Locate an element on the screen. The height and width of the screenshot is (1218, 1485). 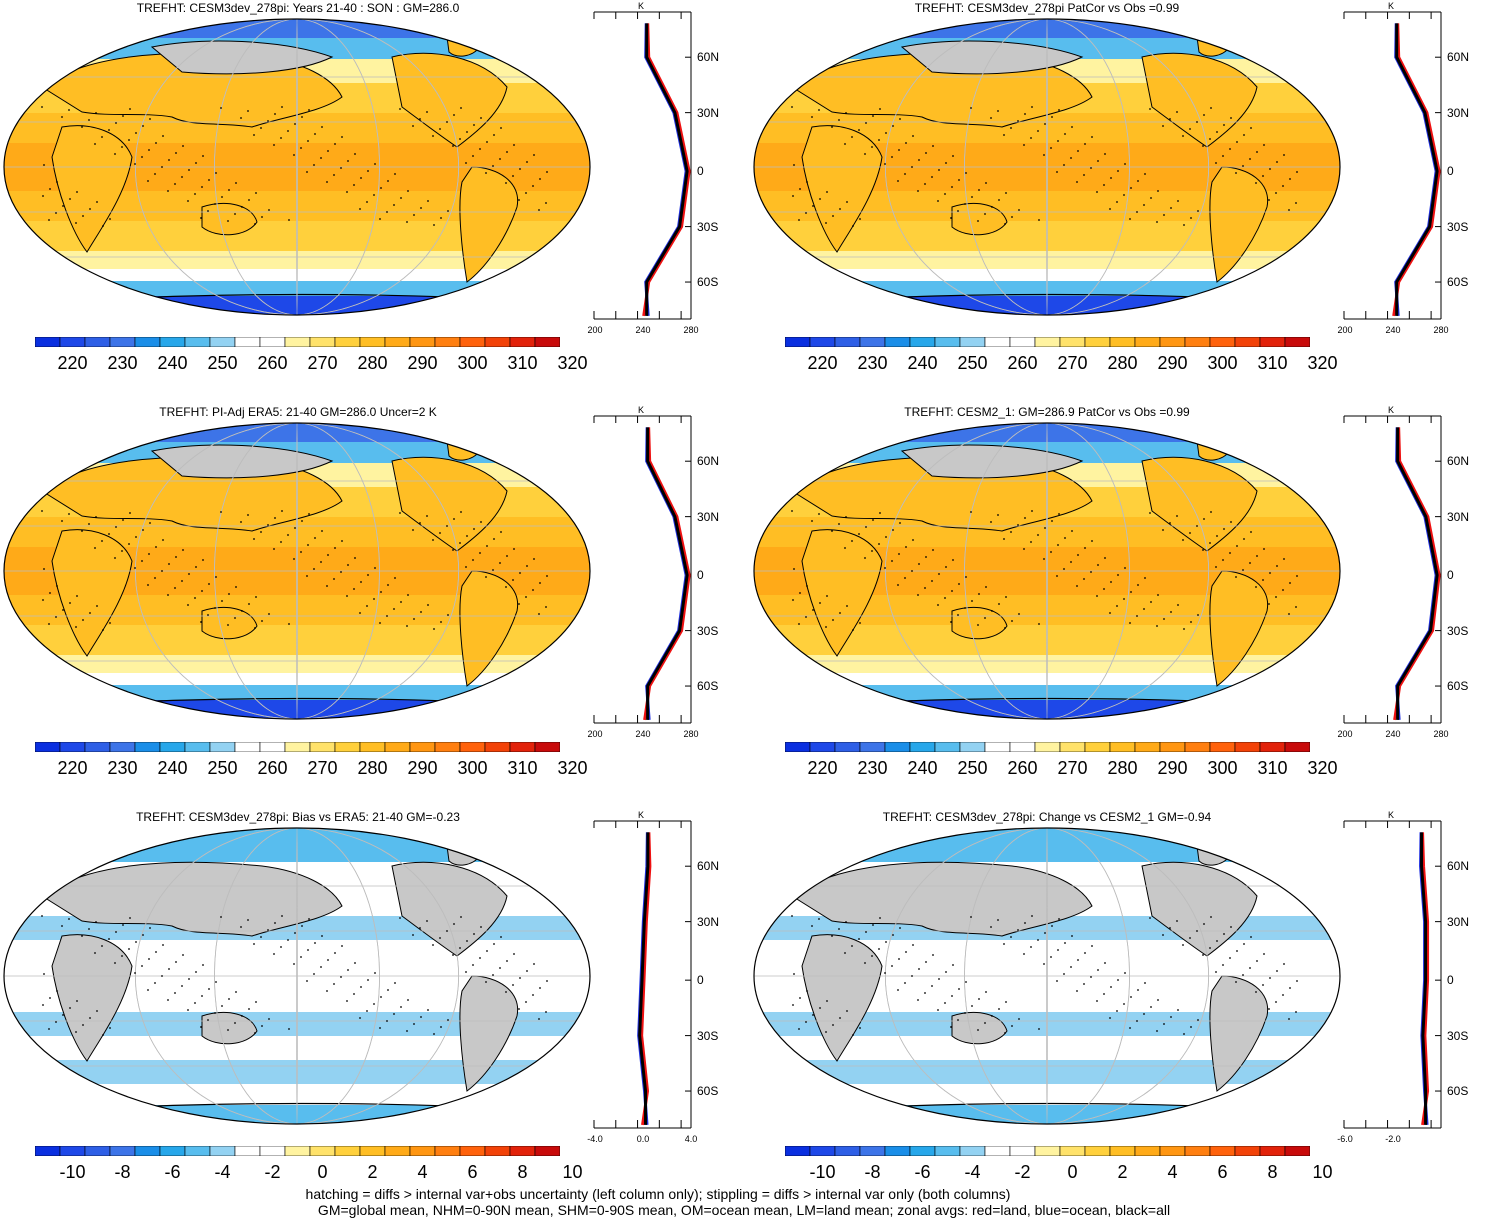
zonal-all-line is located at coordinates (667, 169).